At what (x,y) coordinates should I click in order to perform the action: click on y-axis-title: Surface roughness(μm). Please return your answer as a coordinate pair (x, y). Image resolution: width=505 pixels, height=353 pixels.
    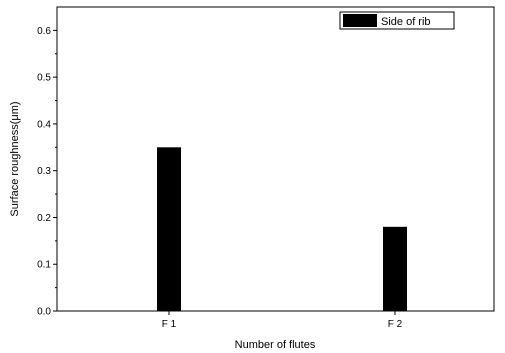
    Looking at the image, I should click on (15, 158).